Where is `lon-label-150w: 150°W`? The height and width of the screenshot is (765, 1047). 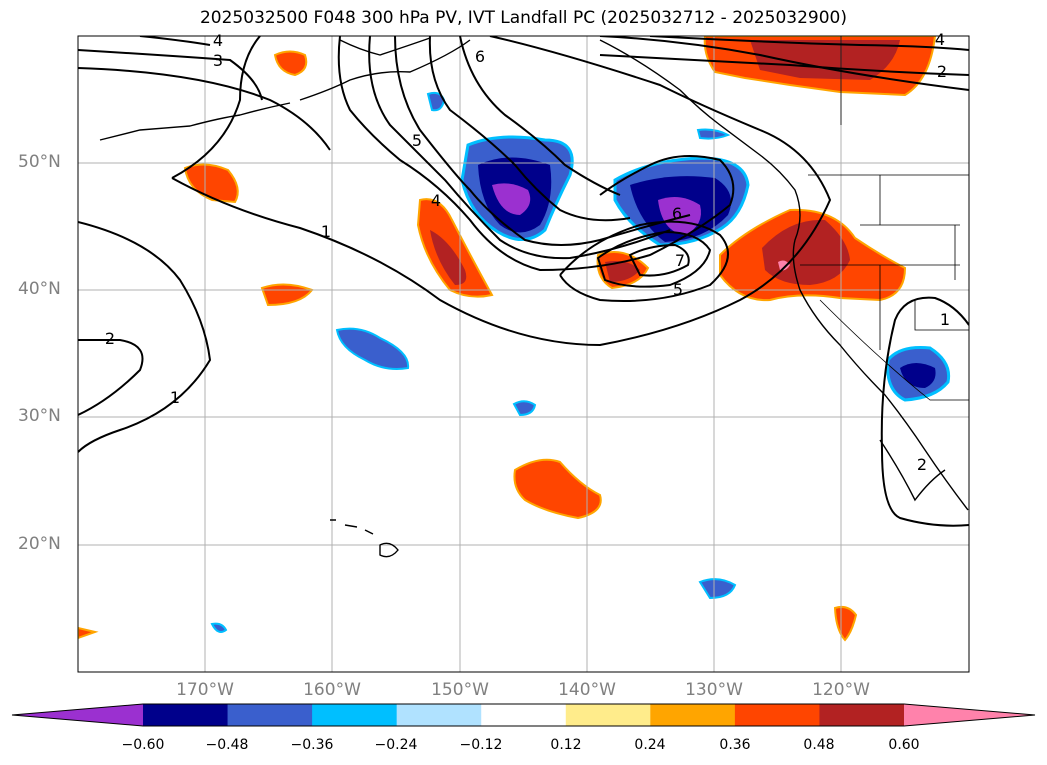
lon-label-150w: 150°W is located at coordinates (460, 690).